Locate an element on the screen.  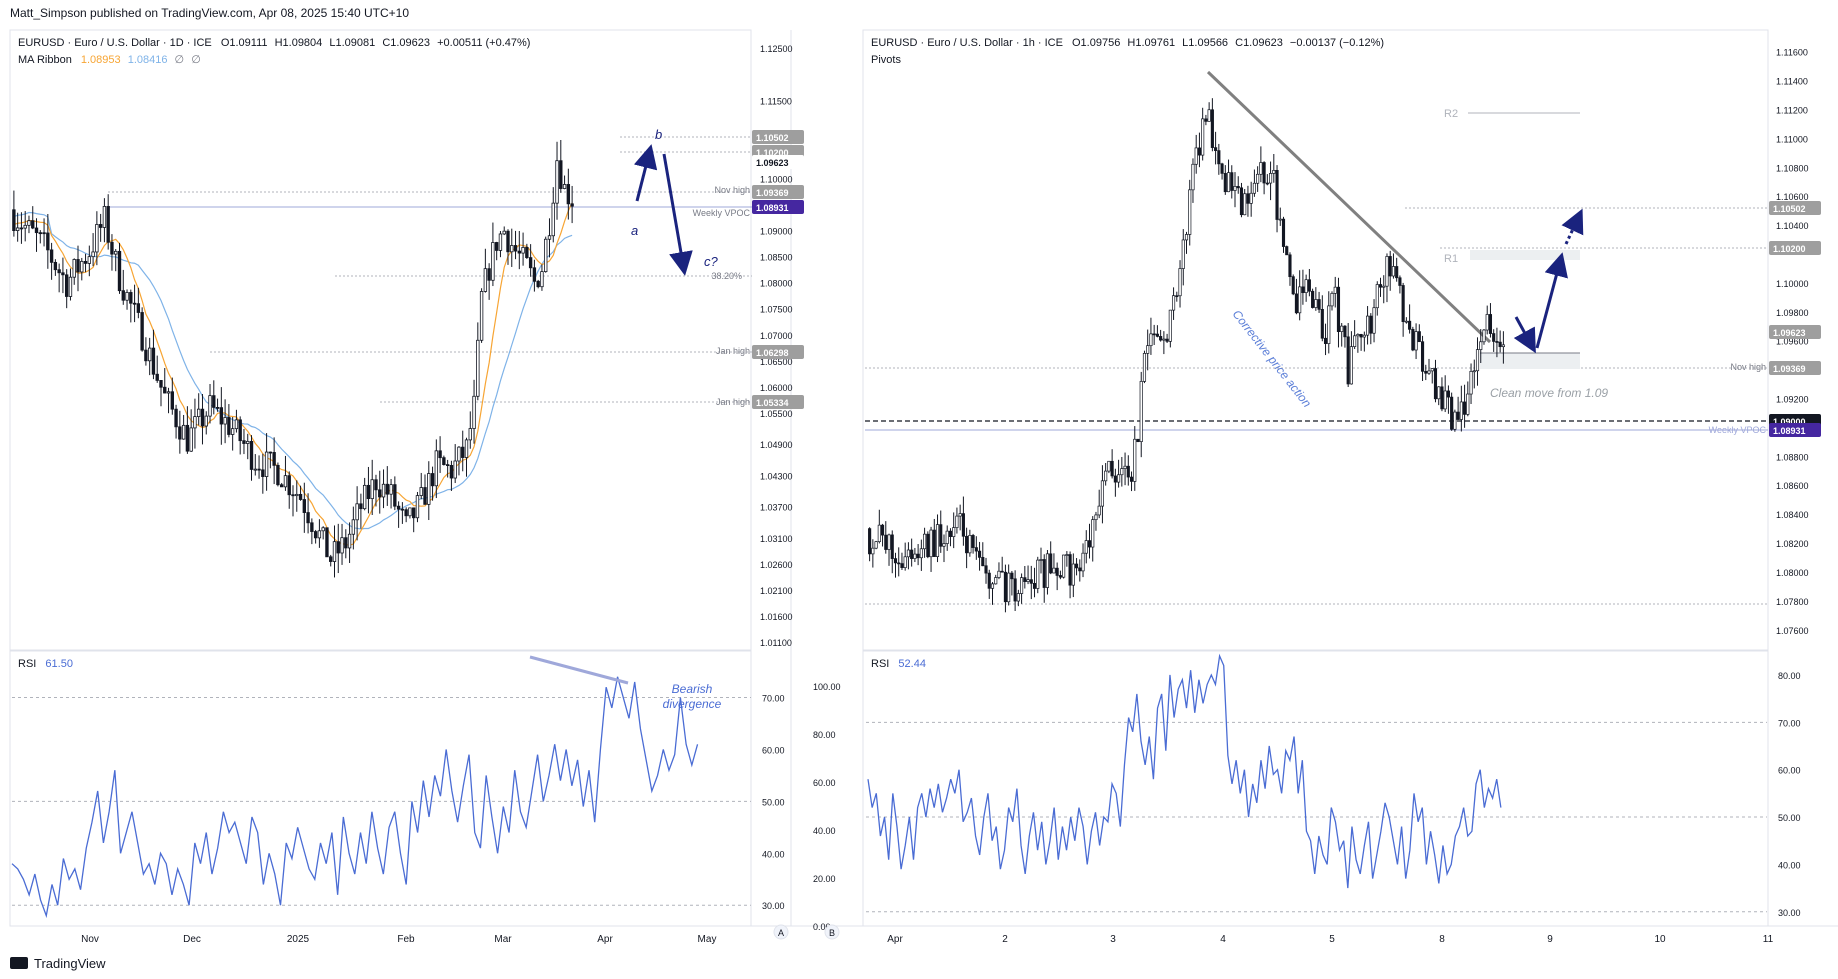
tradingview-logo: TradingView is located at coordinates (58, 963).